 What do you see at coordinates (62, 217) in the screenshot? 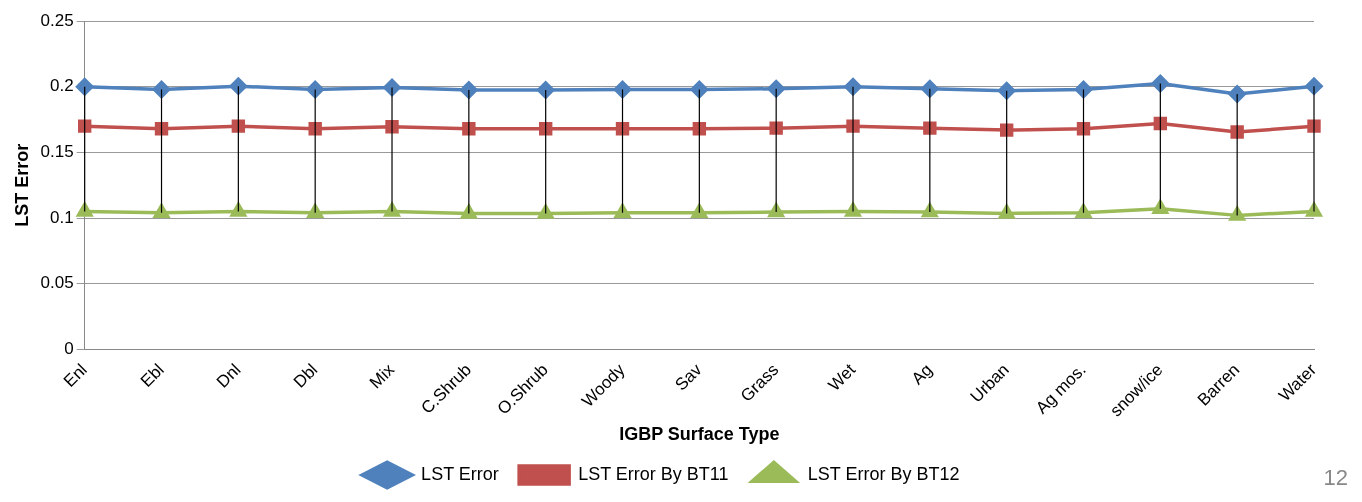
I see `y-tick-label: 0.1` at bounding box center [62, 217].